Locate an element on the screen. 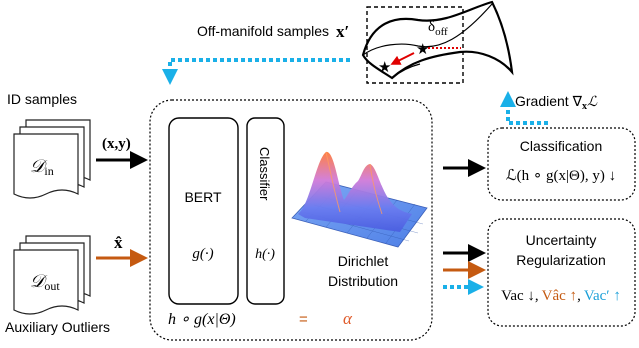 Image resolution: width=639 pixels, height=348 pixels. classifier-title: Classifier is located at coordinates (264, 174).